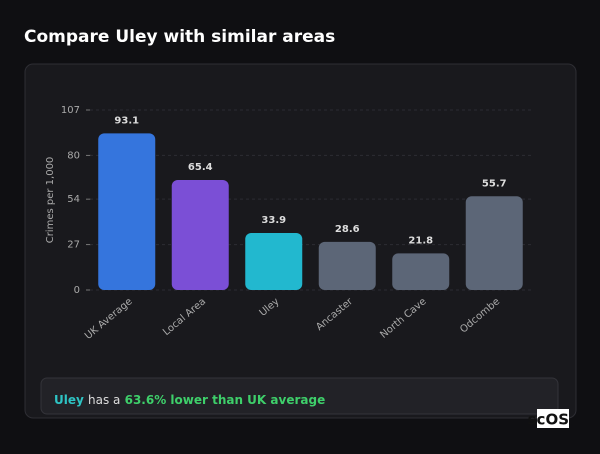 This screenshot has height=454, width=600. Describe the element at coordinates (50, 200) in the screenshot. I see `y-axis-label: Crimes per 1,000` at that location.